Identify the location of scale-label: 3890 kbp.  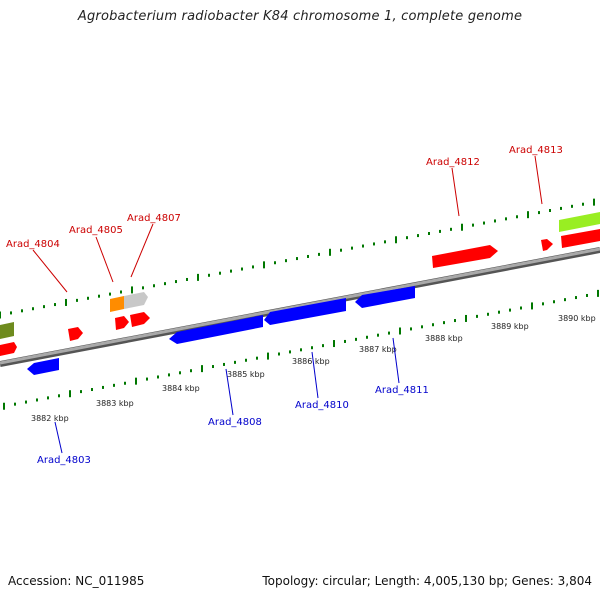
(577, 318).